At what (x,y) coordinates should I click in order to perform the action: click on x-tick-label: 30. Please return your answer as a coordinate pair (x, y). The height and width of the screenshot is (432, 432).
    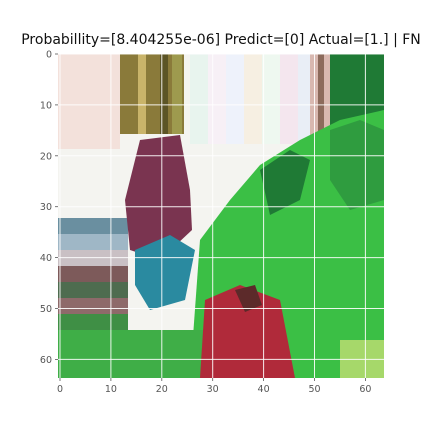
    Looking at the image, I should click on (213, 389).